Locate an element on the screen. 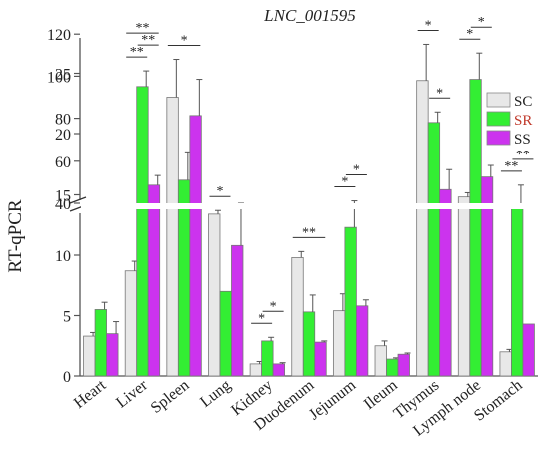 Image resolution: width=550 pixels, height=461 pixels. chart-title: LNC_001595 is located at coordinates (309, 15).